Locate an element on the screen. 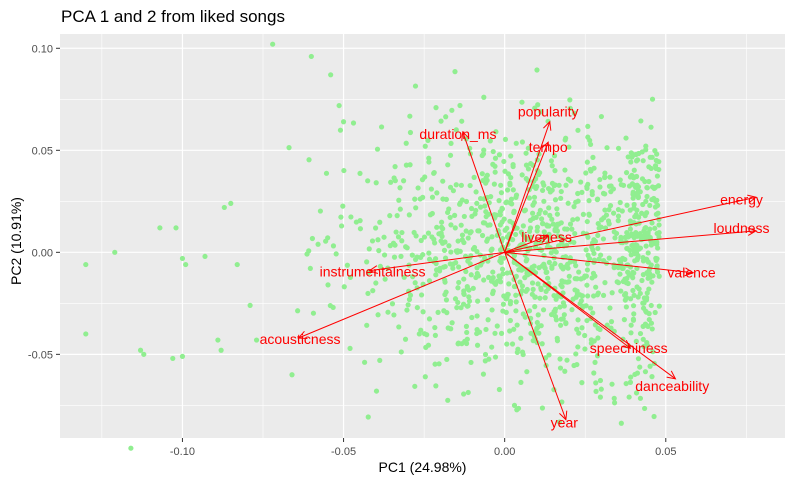 This screenshot has width=795, height=483. loading-arrow-duration_ms is located at coordinates (484, 192).